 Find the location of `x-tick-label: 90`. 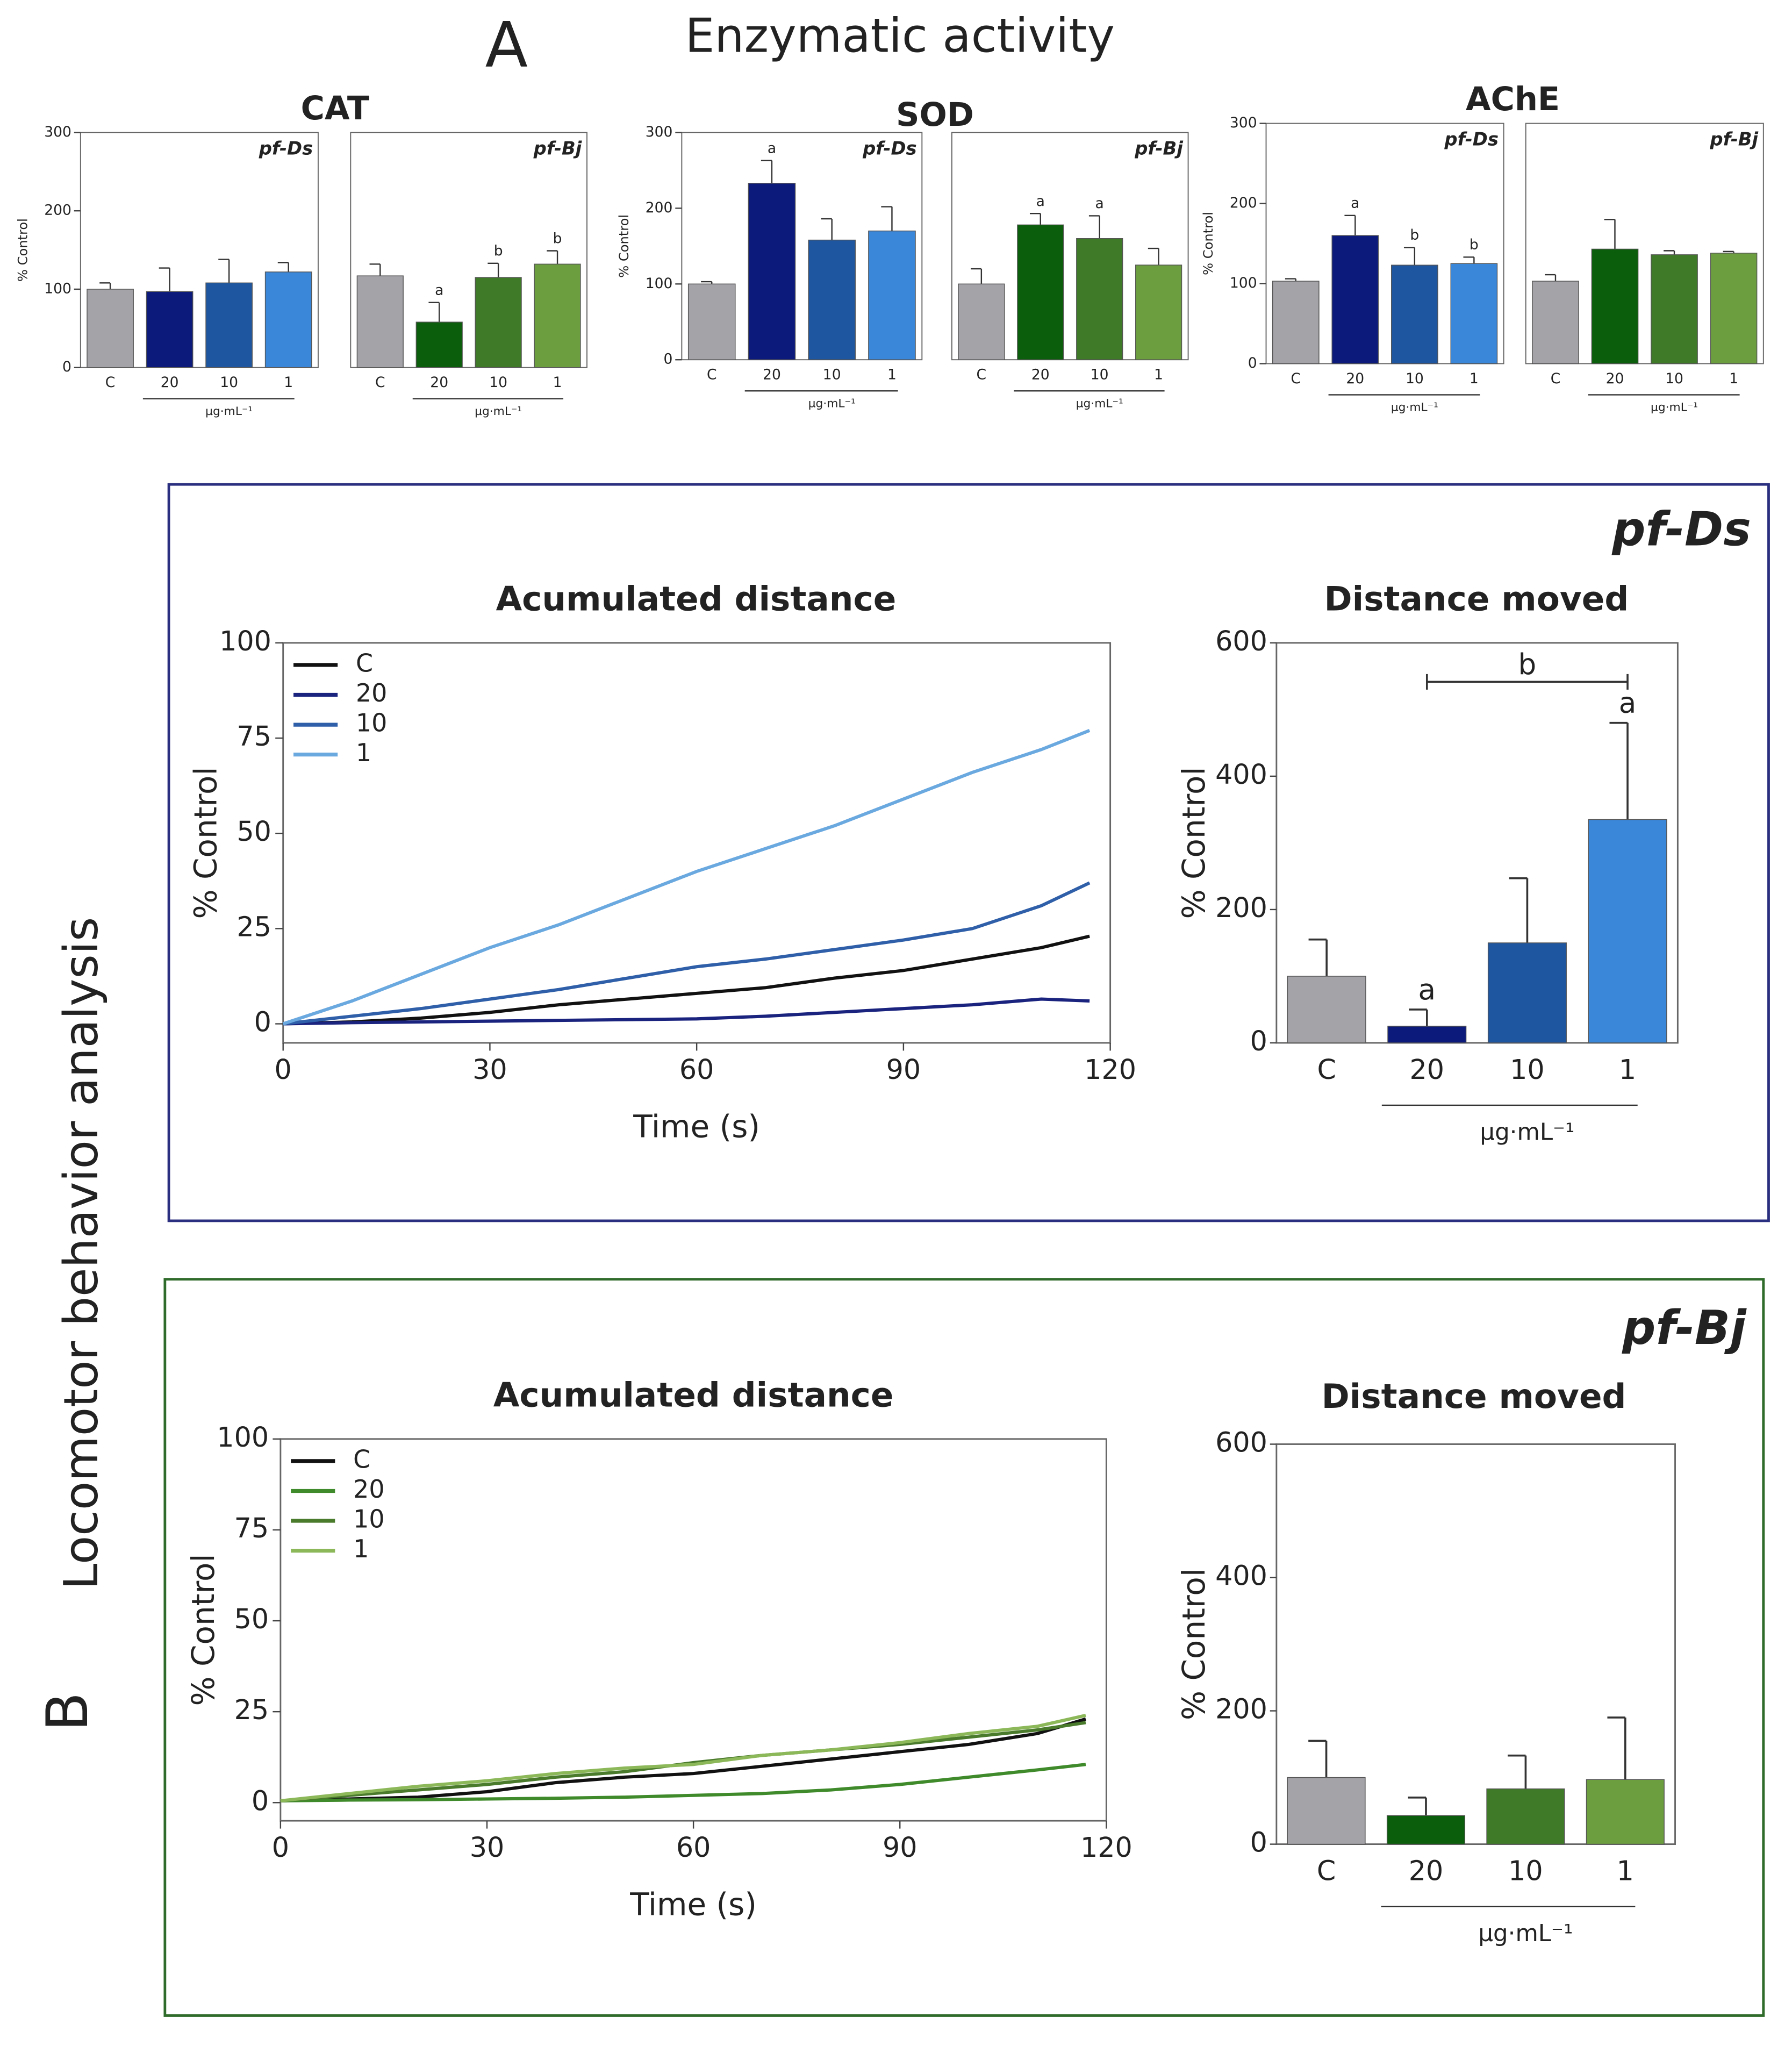

x-tick-label: 90 is located at coordinates (903, 1069).